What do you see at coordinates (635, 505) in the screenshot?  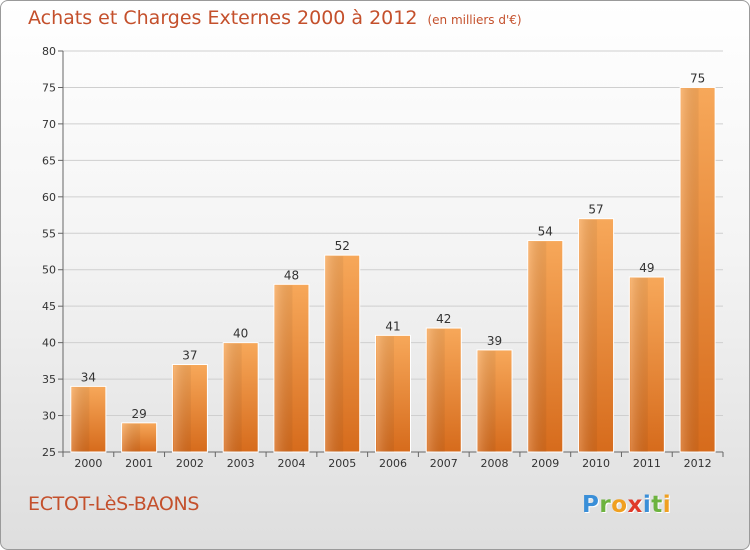 I see `logo-letter: x` at bounding box center [635, 505].